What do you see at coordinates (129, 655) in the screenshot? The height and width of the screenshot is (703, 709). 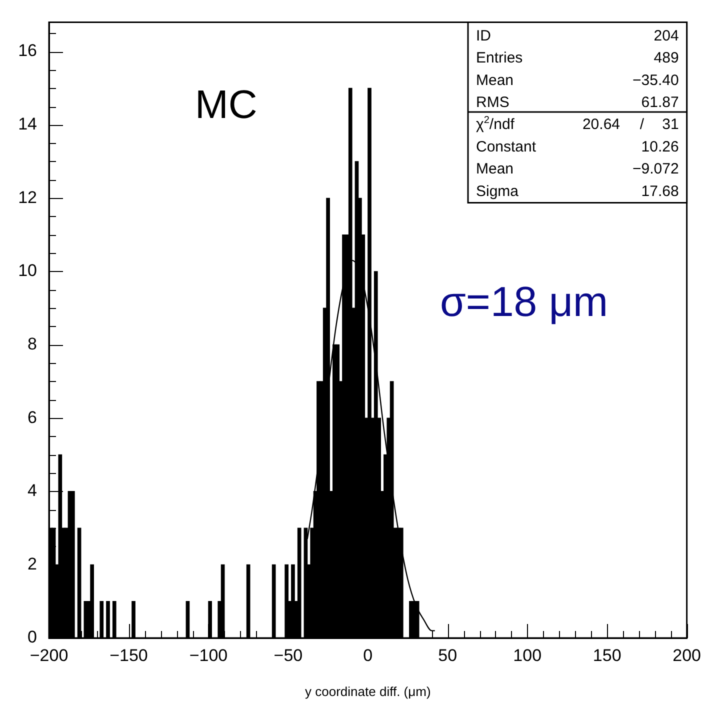 I see `x-tick-label: −150` at bounding box center [129, 655].